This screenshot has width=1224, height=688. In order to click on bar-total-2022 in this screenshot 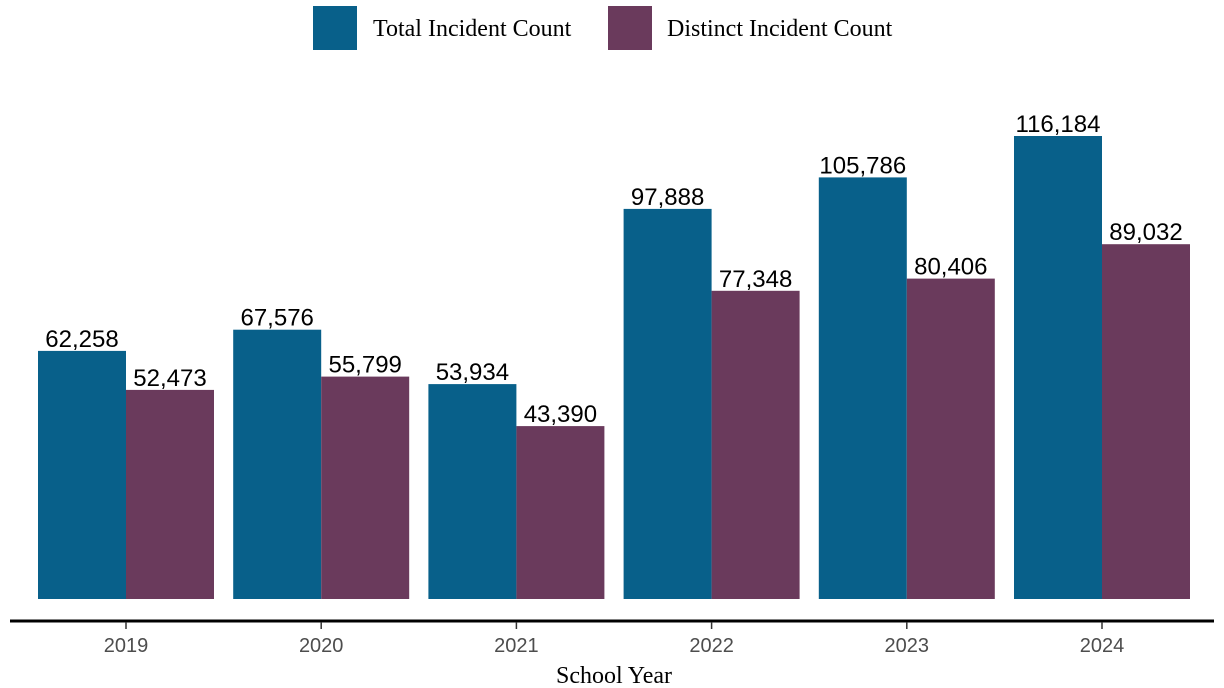, I will do `click(667, 403)`.